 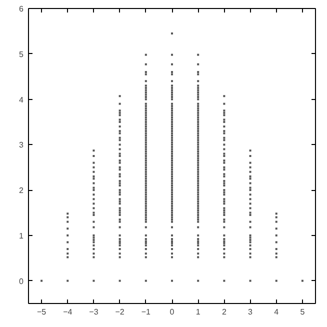 I want to click on y-tick-label: 4, so click(x=21, y=99).